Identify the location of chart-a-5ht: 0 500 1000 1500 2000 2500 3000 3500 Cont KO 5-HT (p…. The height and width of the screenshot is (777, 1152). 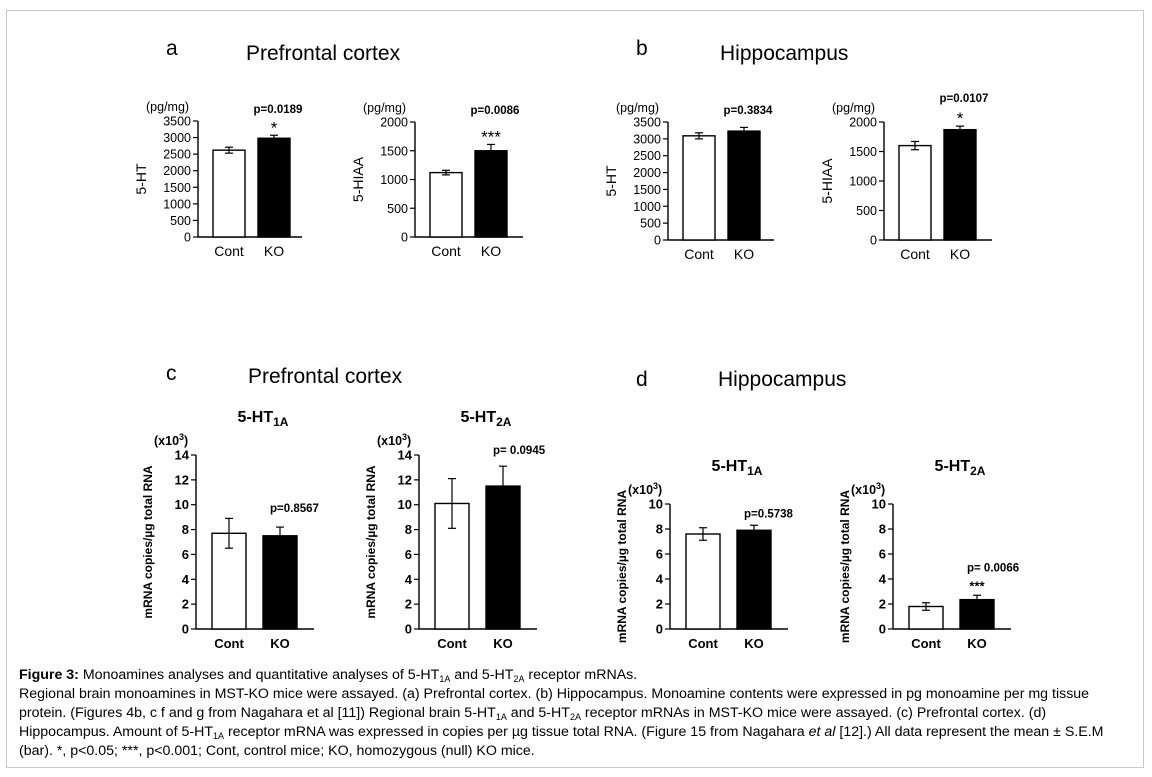
(217, 179).